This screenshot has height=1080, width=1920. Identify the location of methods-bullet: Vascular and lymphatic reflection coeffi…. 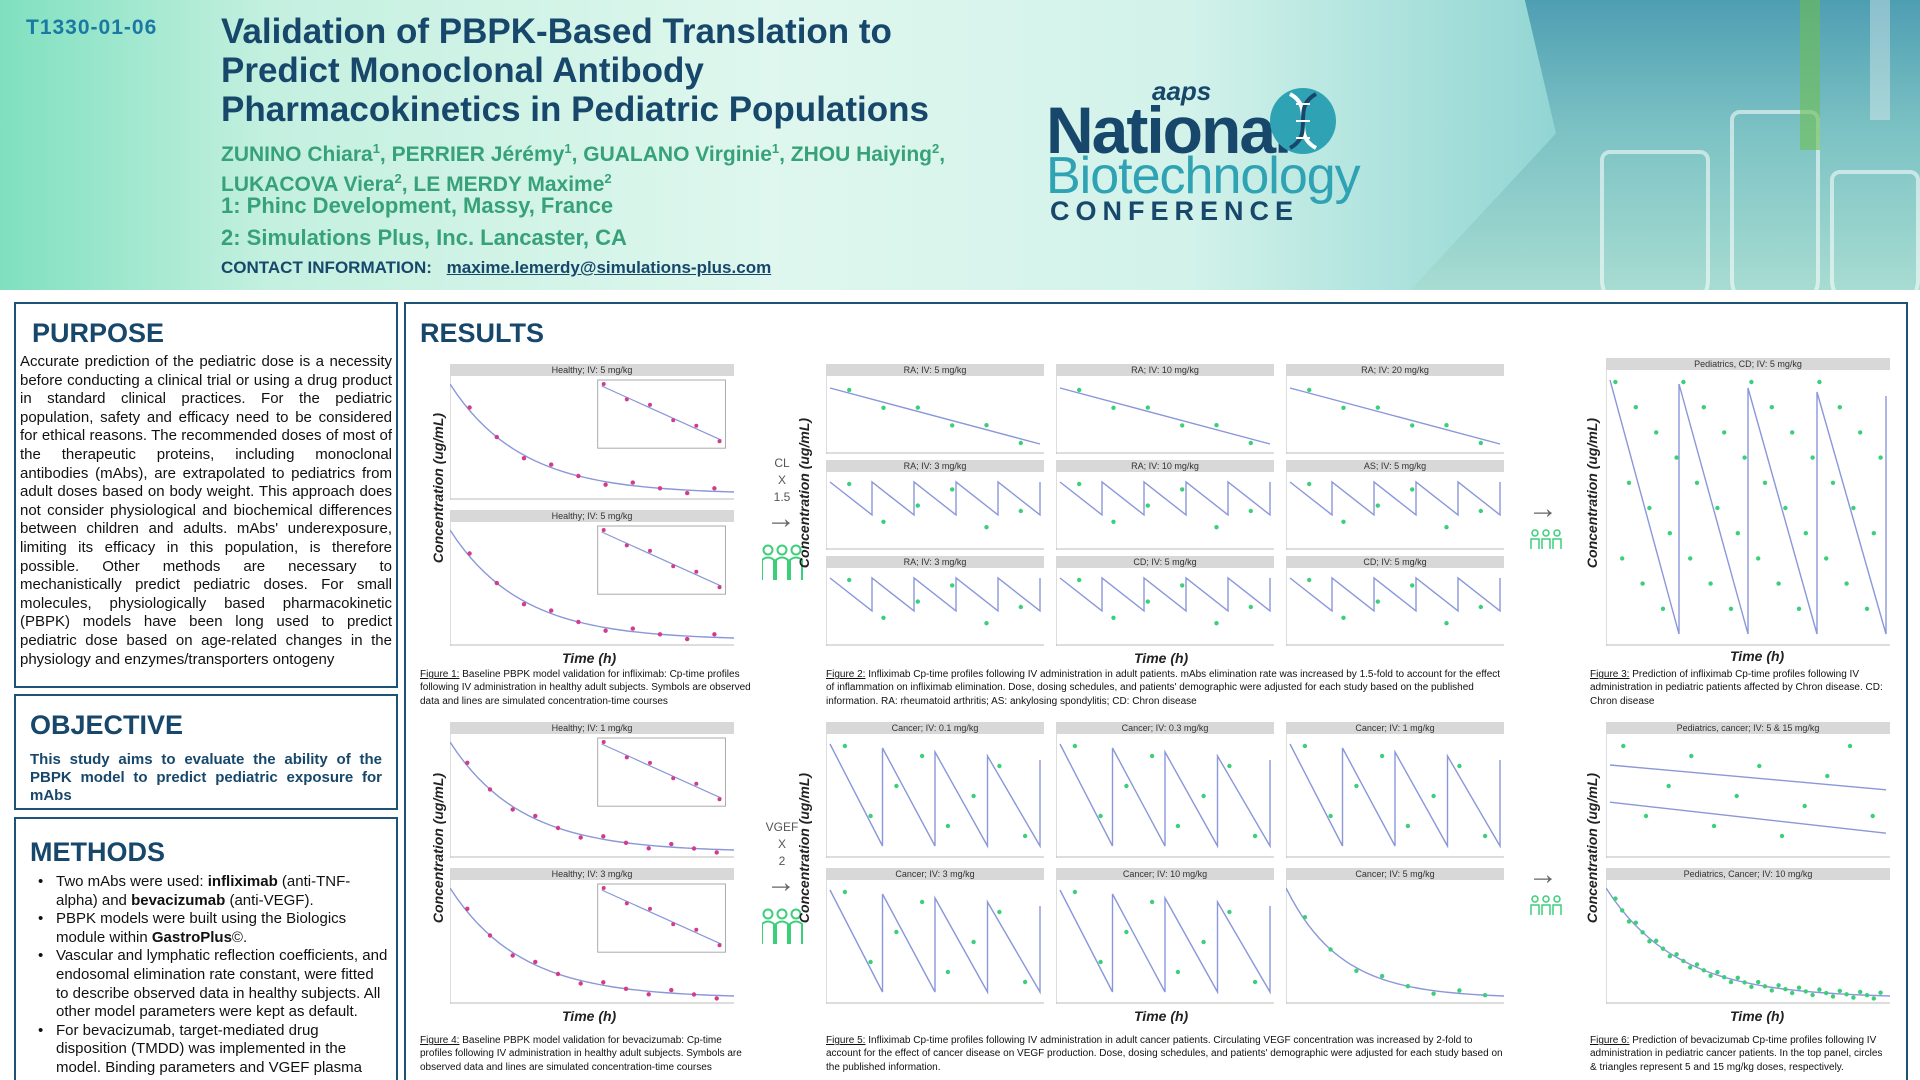
(209, 984).